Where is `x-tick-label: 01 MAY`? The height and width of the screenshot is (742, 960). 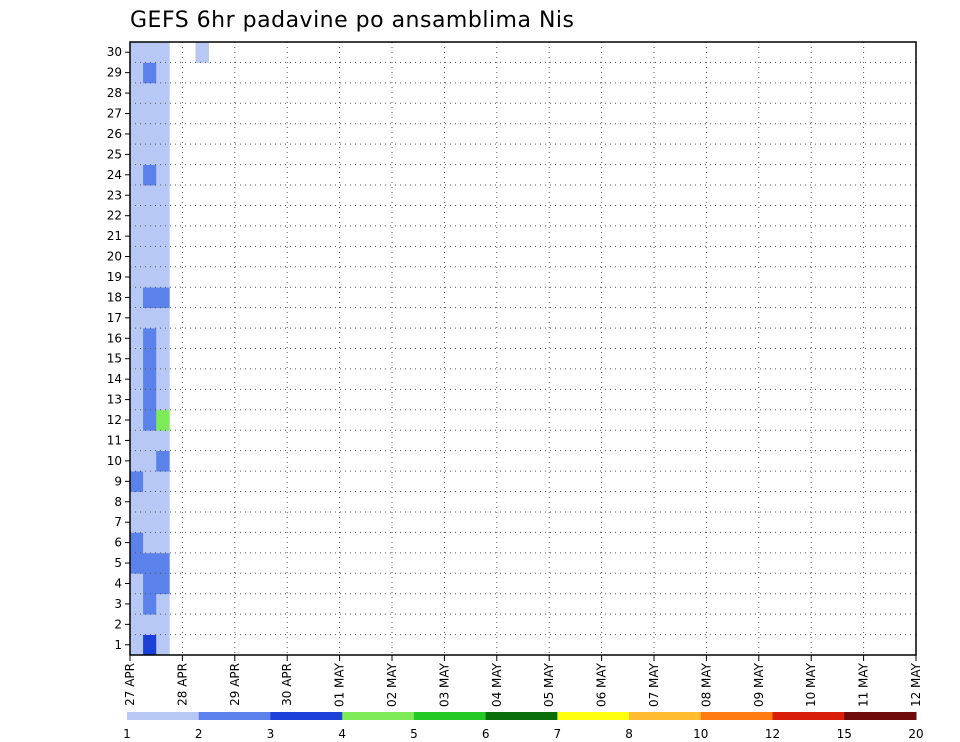
x-tick-label: 01 MAY is located at coordinates (340, 684).